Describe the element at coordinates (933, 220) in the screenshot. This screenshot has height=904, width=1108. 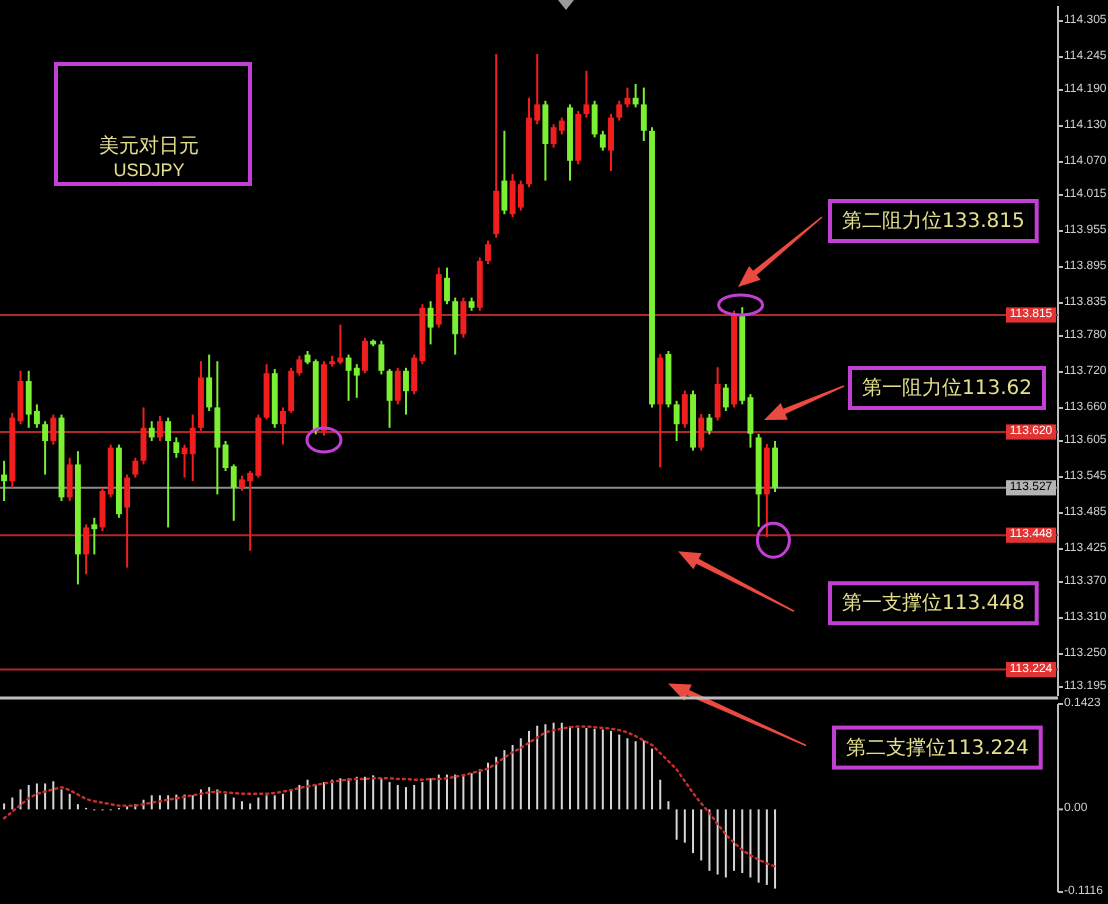
I see `annotation: 第二阻力位133.815` at that location.